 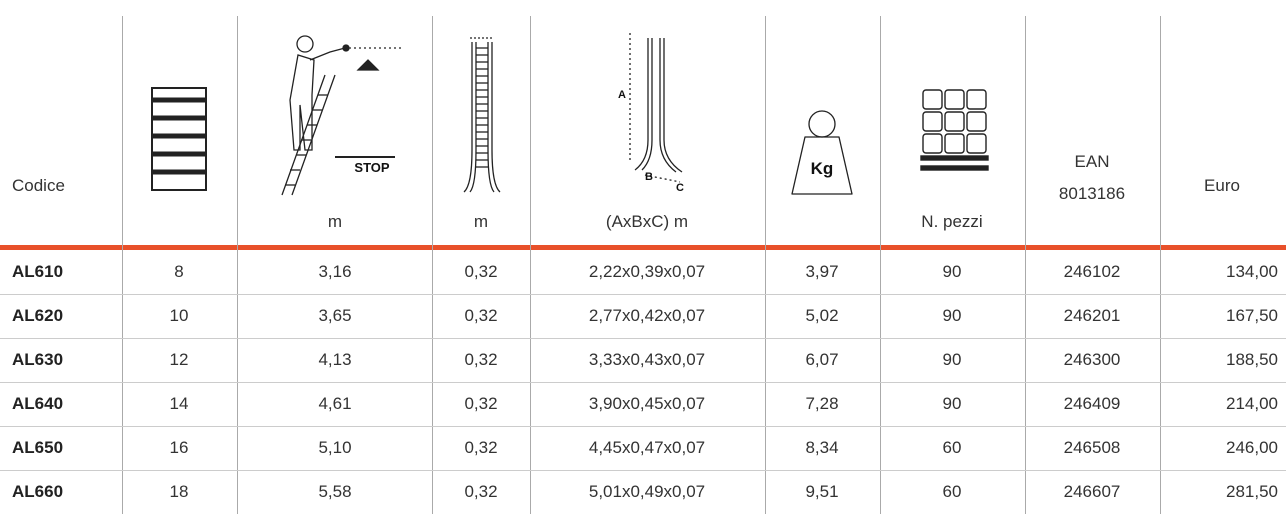 I want to click on pallet-icon, so click(x=954, y=130).